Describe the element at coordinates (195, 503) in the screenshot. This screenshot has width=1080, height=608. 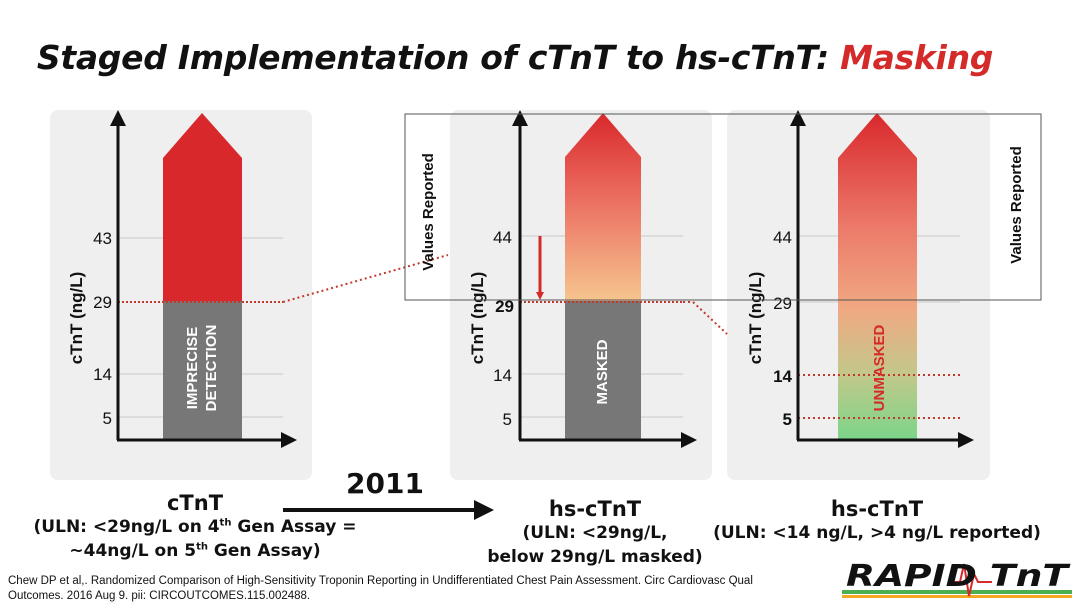
I see `caption-name: cTnT` at that location.